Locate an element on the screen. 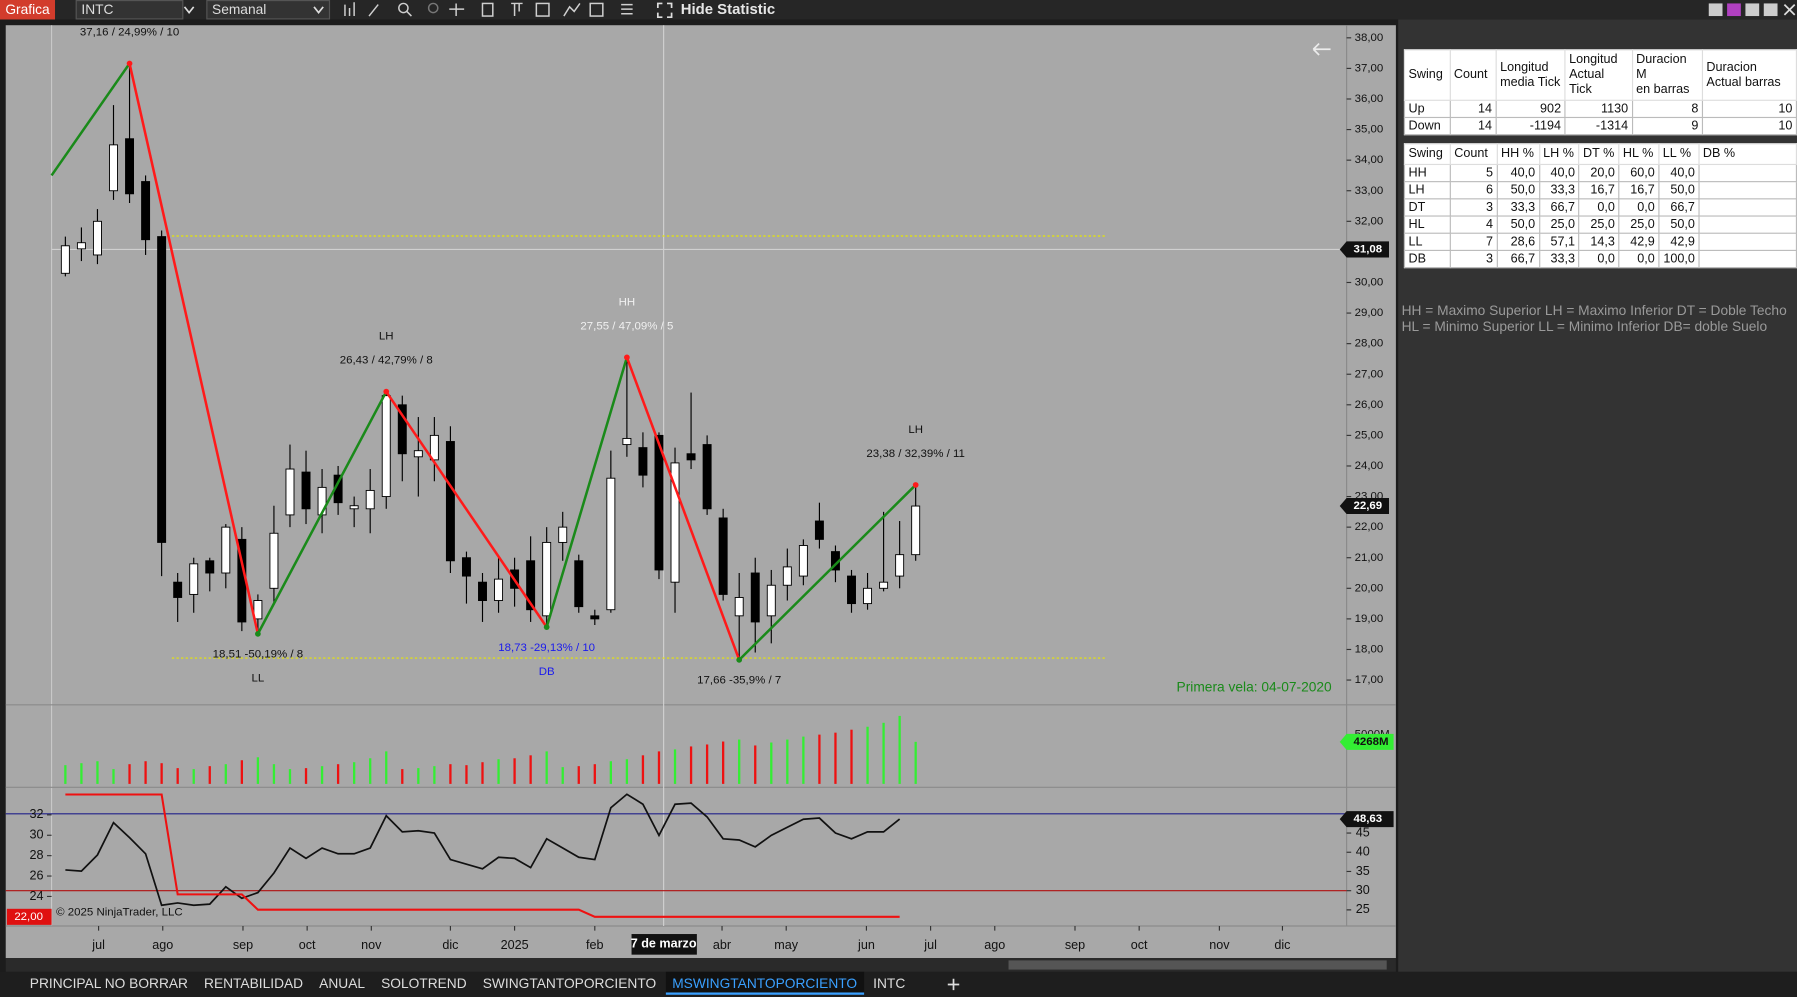 The height and width of the screenshot is (997, 1797). y-tick-label: 38,00 is located at coordinates (1369, 38).